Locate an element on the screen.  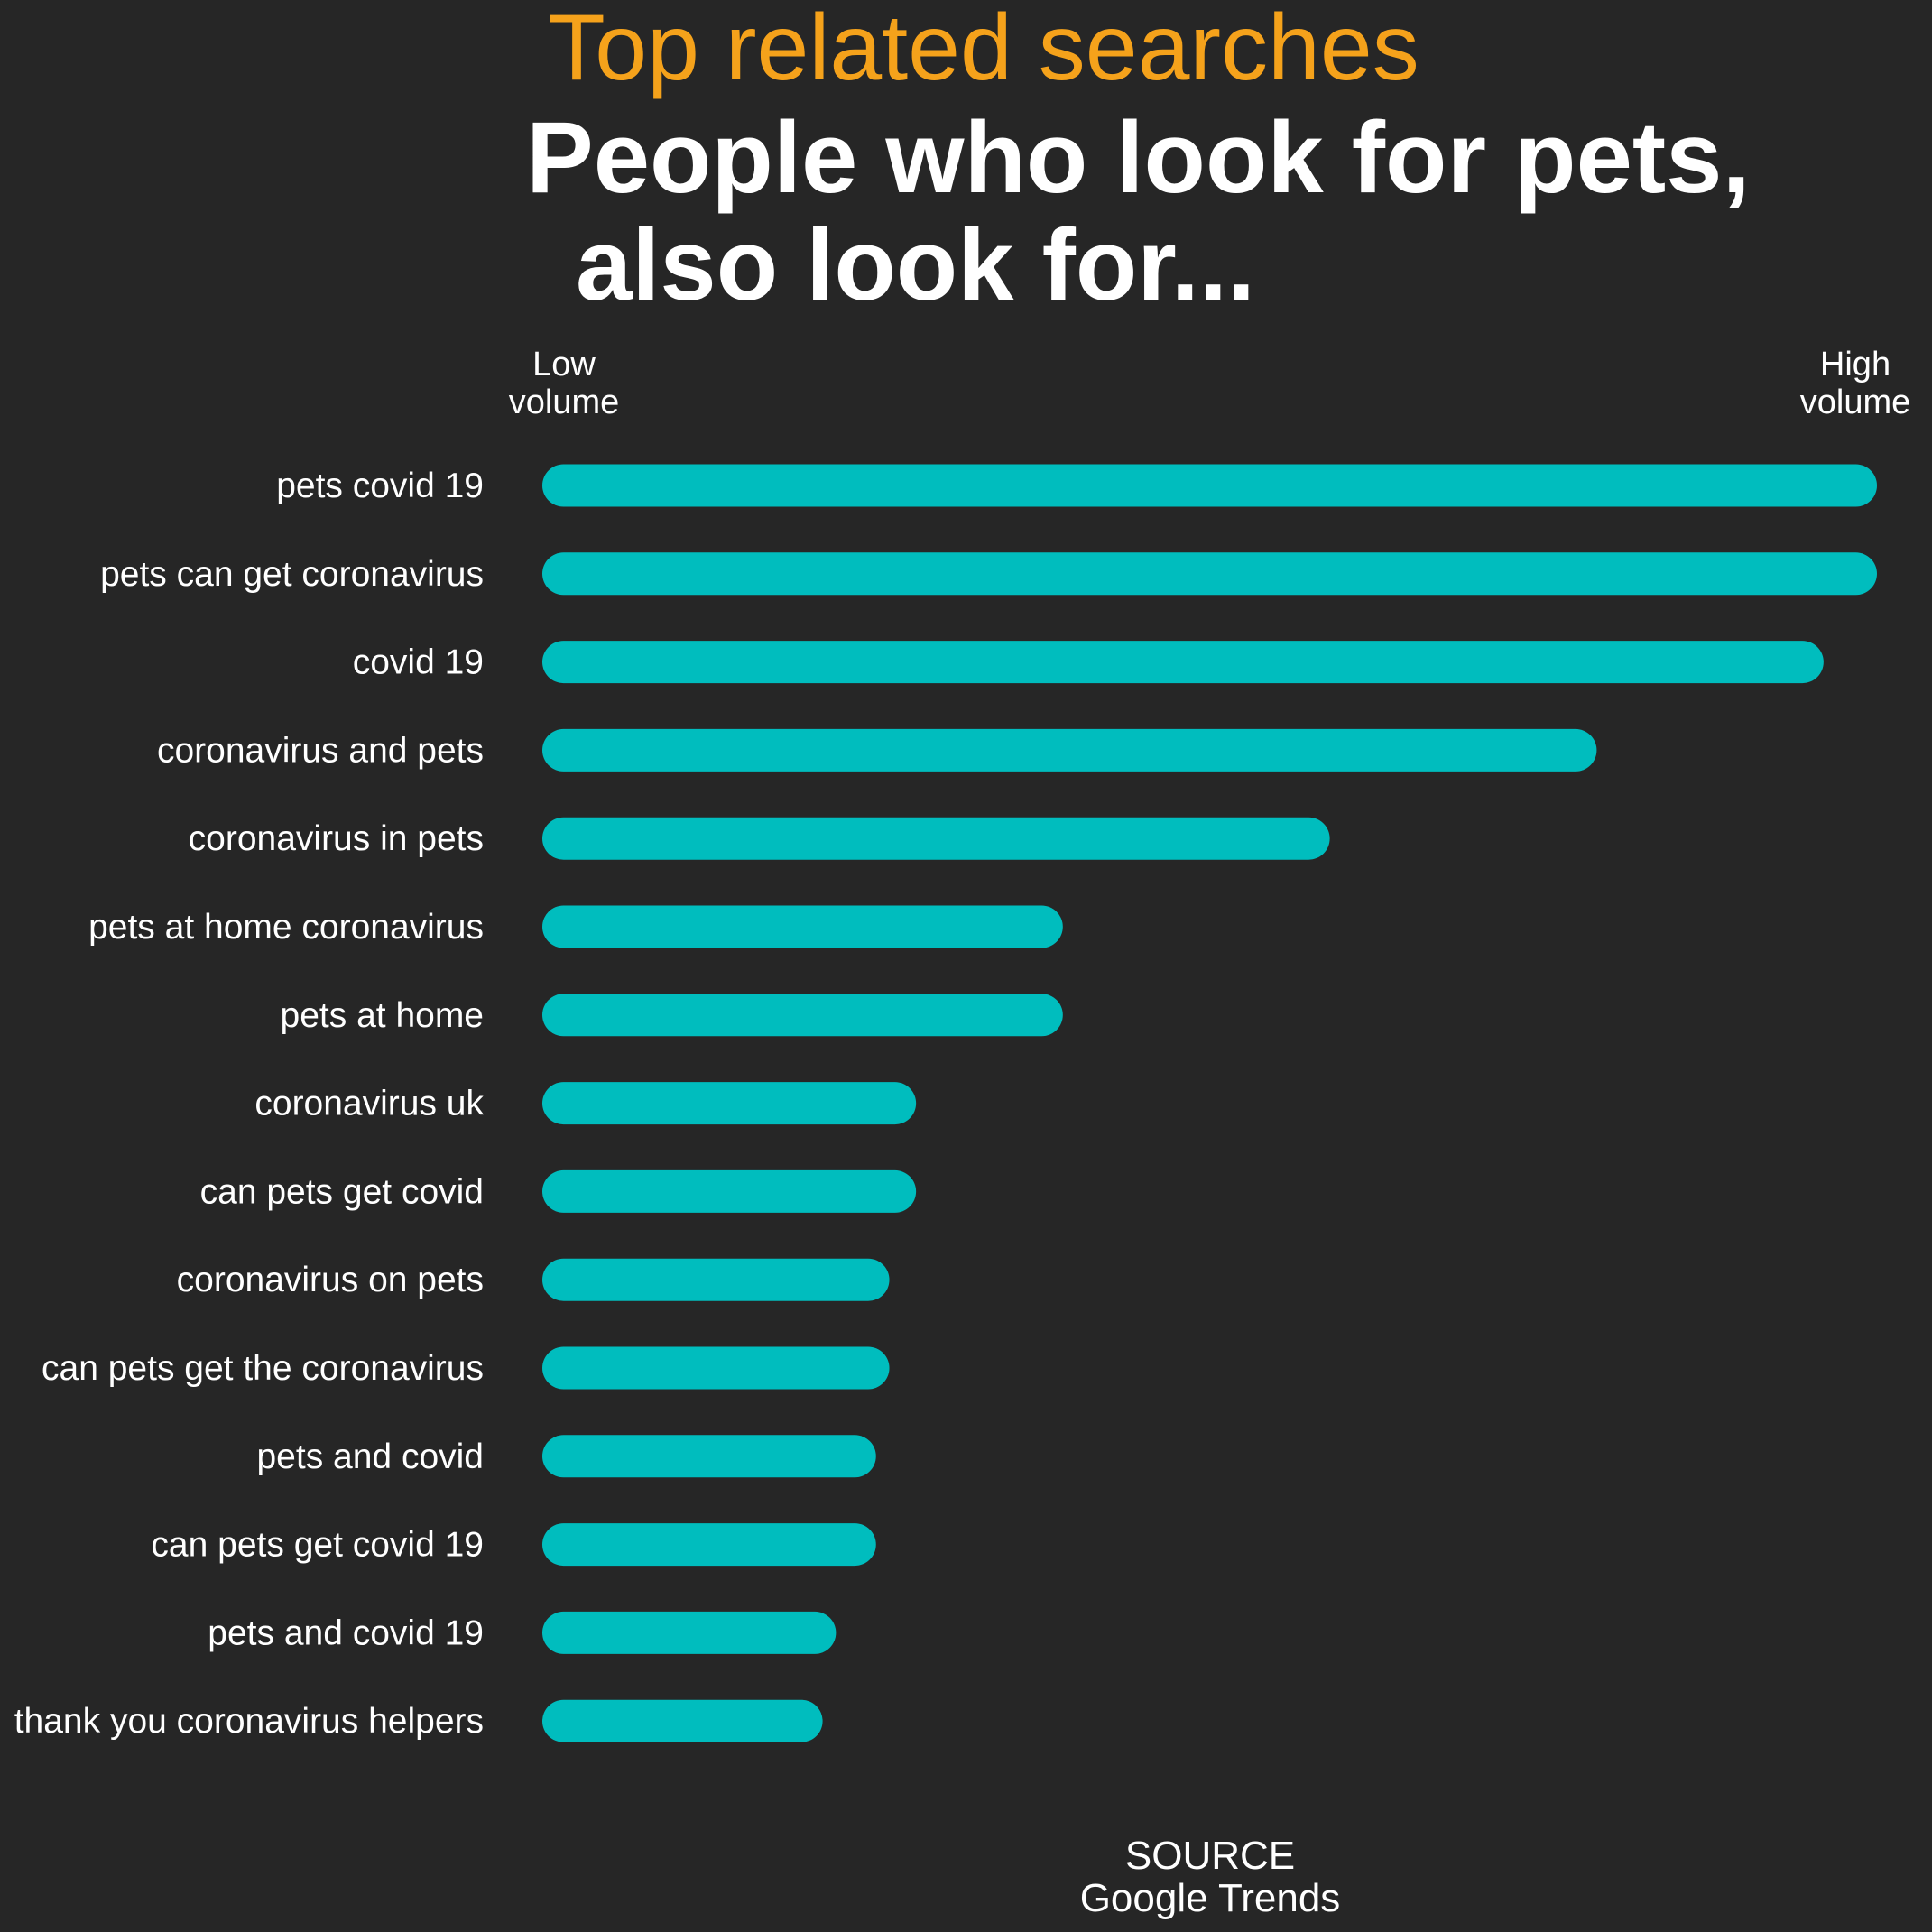
source-name: Google Trends is located at coordinates (1210, 1898).